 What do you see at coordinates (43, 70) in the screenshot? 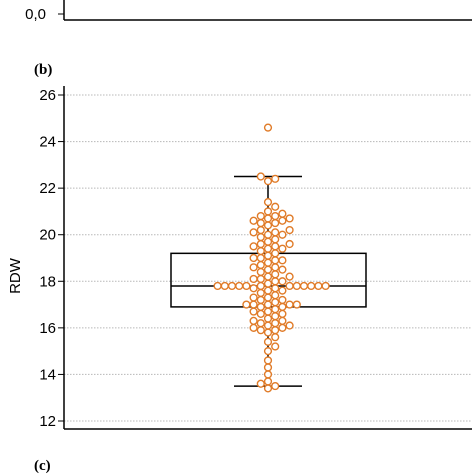
I see `panel-b-label: (b)` at bounding box center [43, 70].